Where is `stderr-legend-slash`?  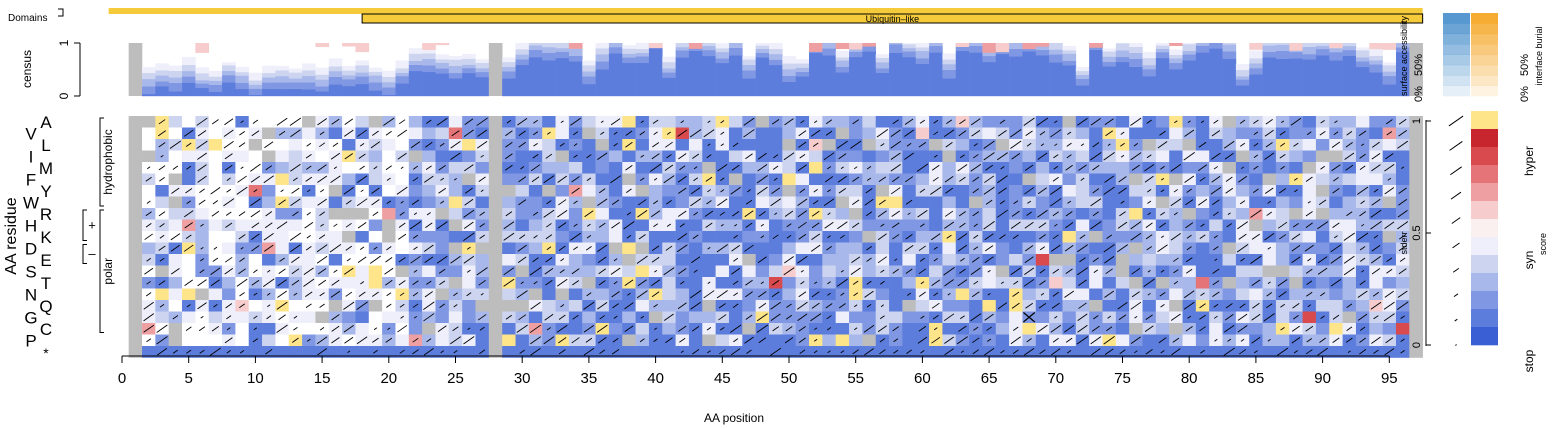
stderr-legend-slash is located at coordinates (1456, 270).